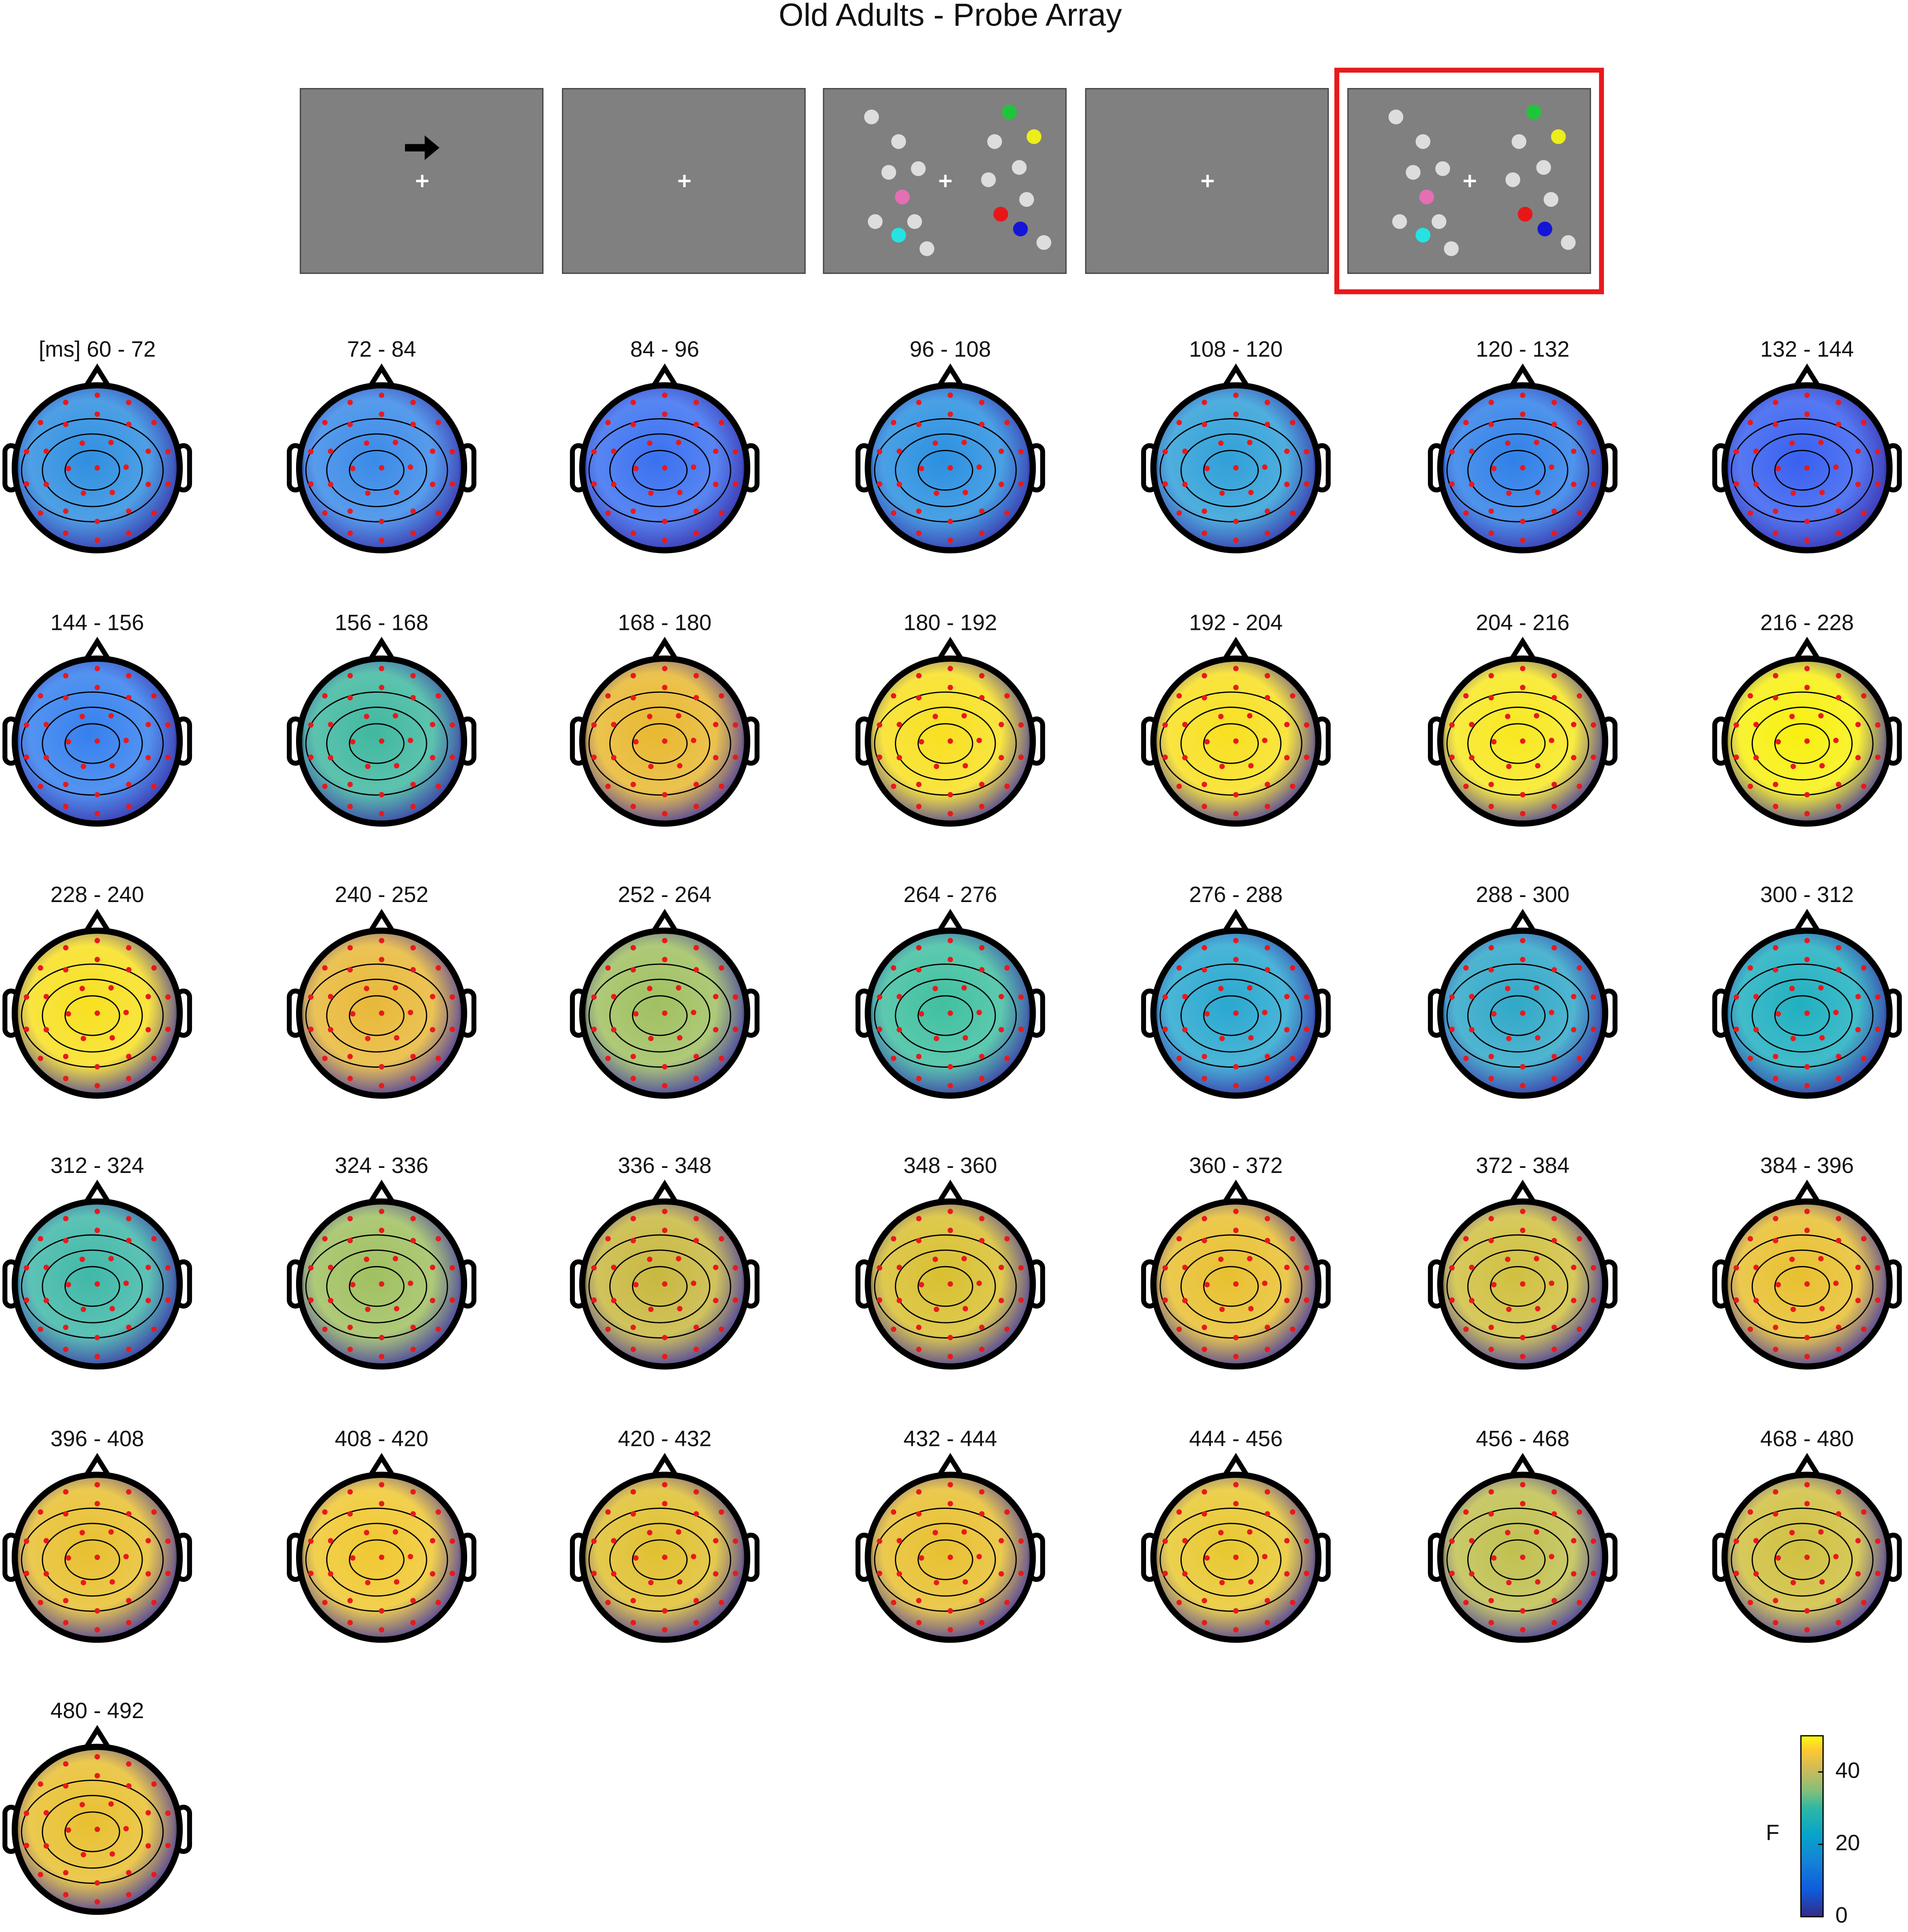  Describe the element at coordinates (1842, 1916) in the screenshot. I see `colorbar-tick-label: 0` at that location.